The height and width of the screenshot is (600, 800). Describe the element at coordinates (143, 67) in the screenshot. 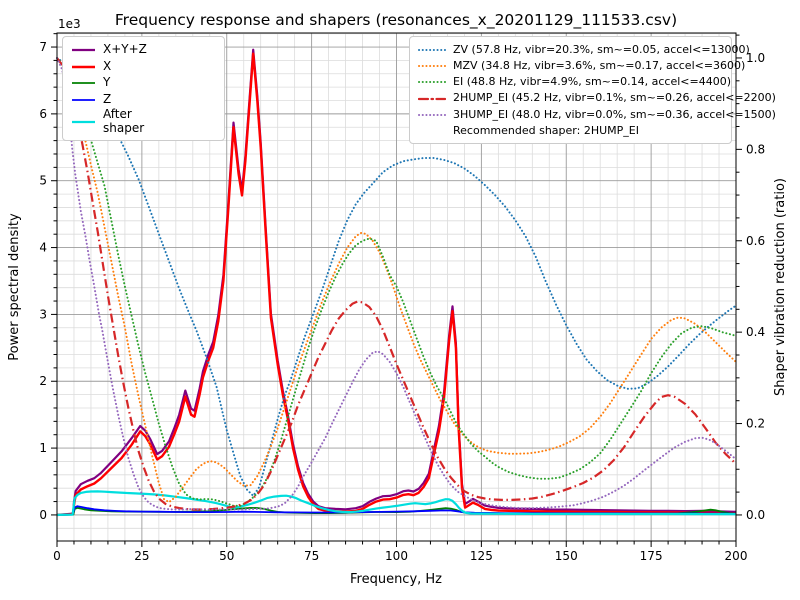

I see `legend-item-x: X` at that location.